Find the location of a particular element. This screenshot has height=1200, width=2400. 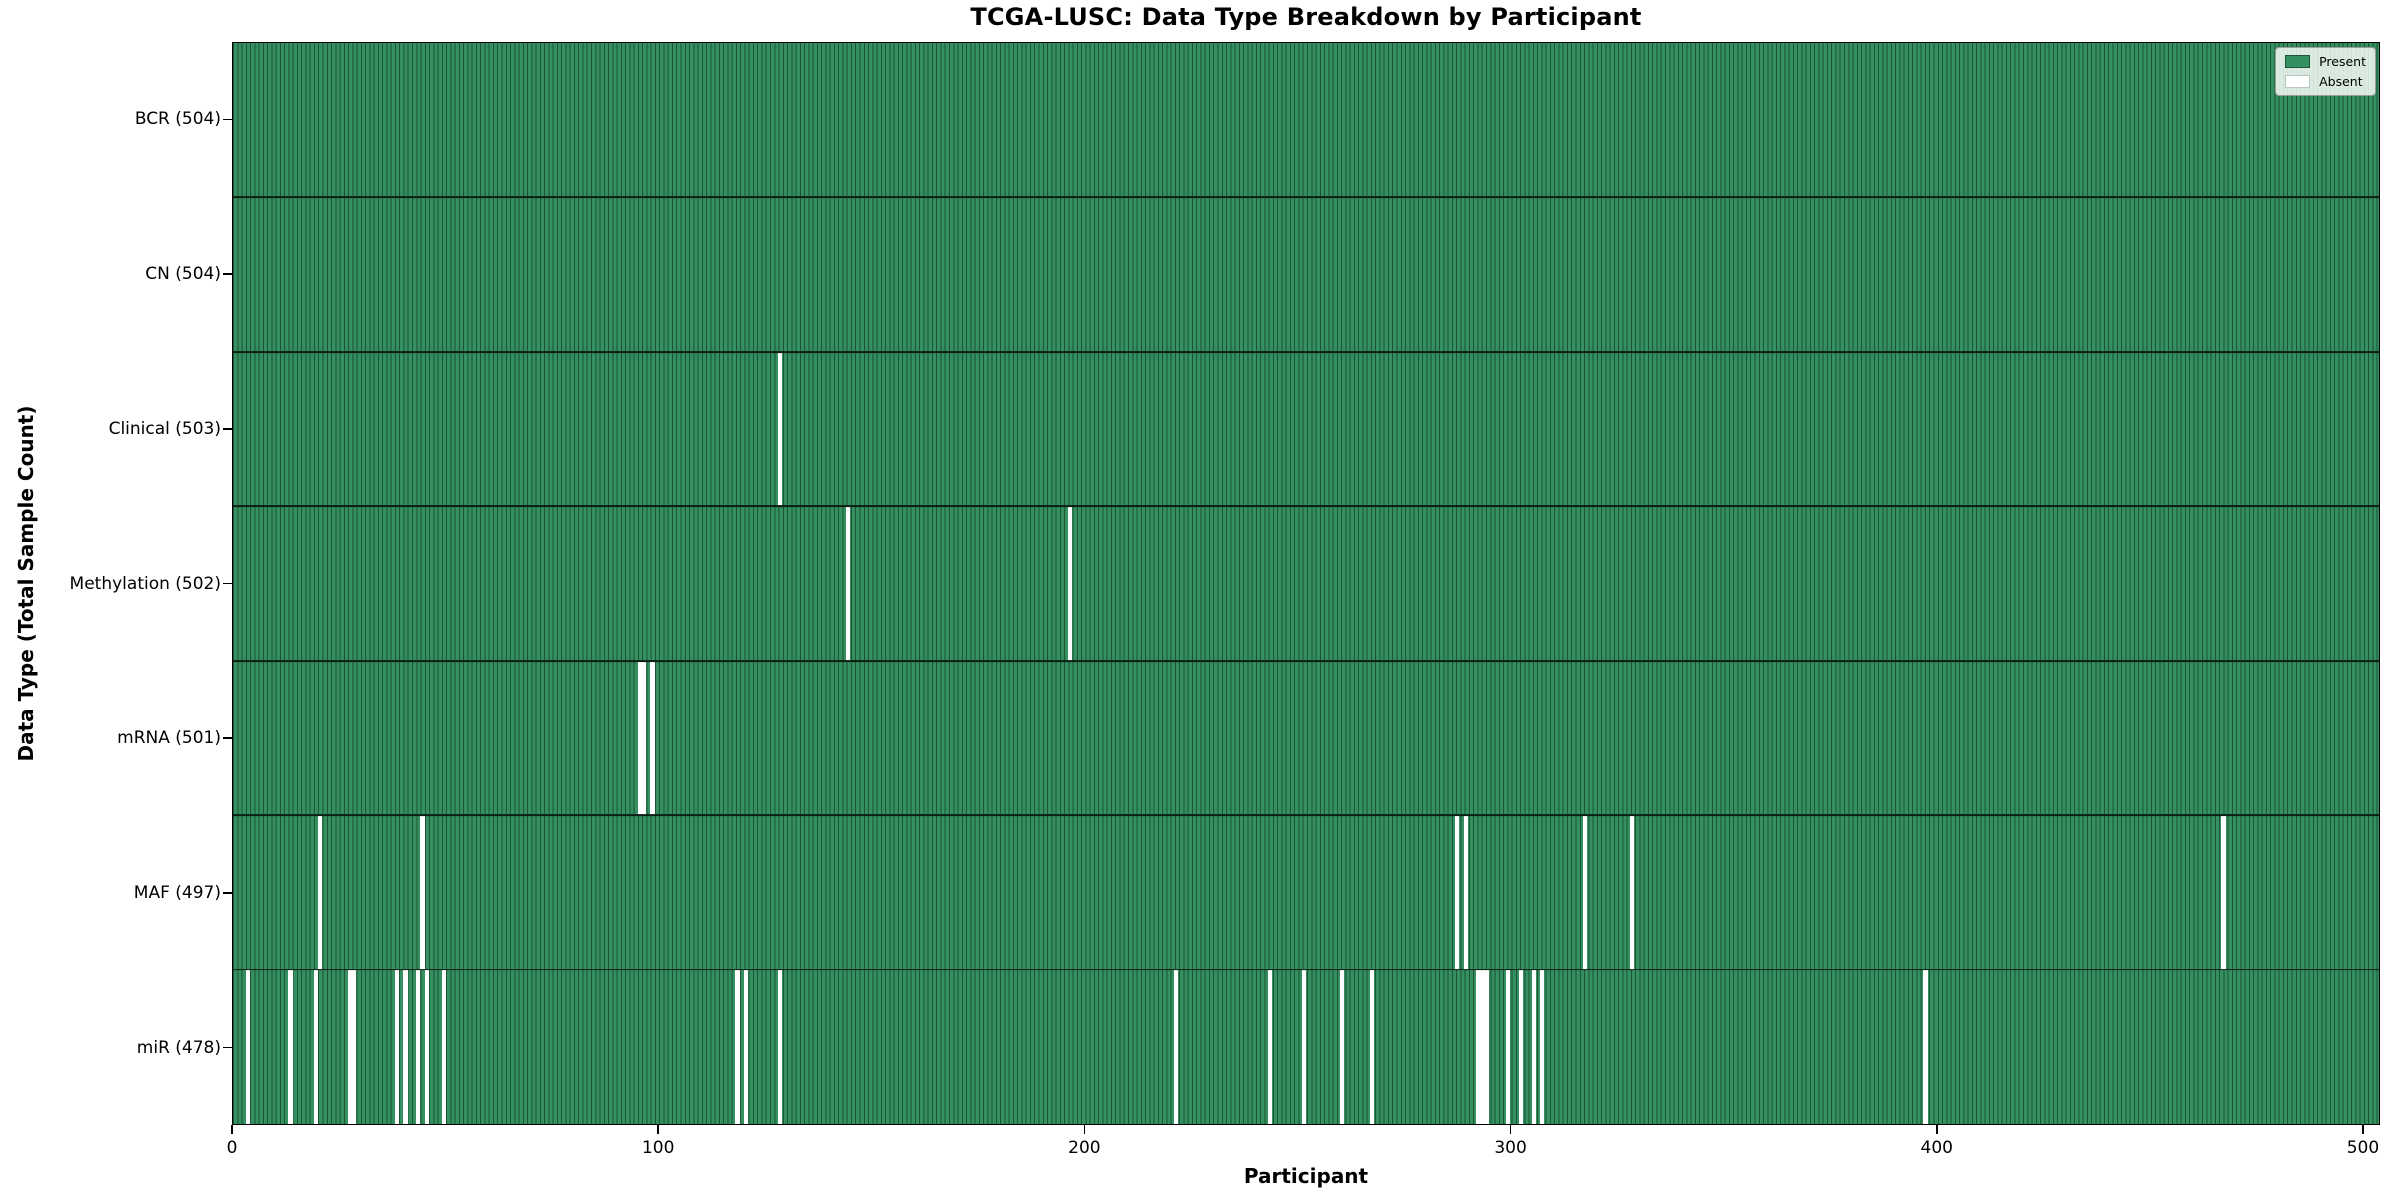

xtick-label-0: 0 is located at coordinates (232, 1148).